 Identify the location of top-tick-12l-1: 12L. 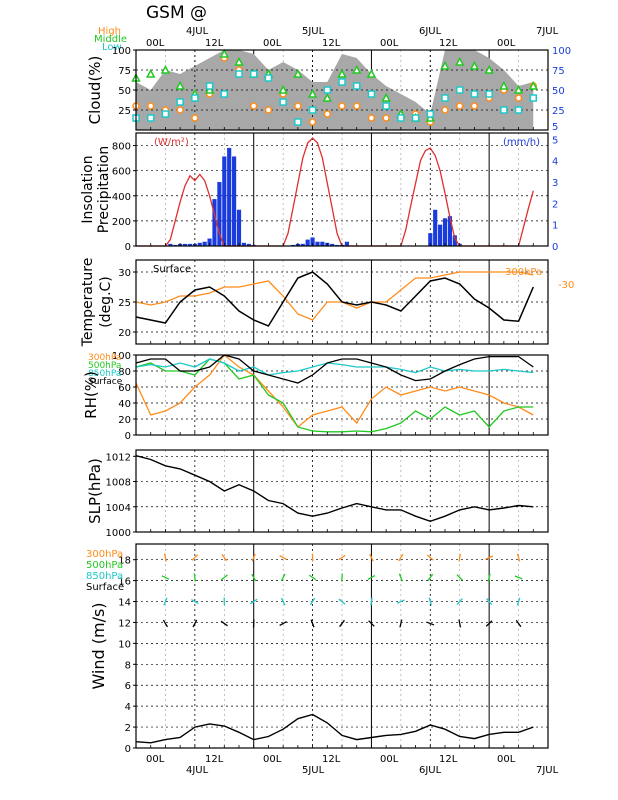
(214, 43).